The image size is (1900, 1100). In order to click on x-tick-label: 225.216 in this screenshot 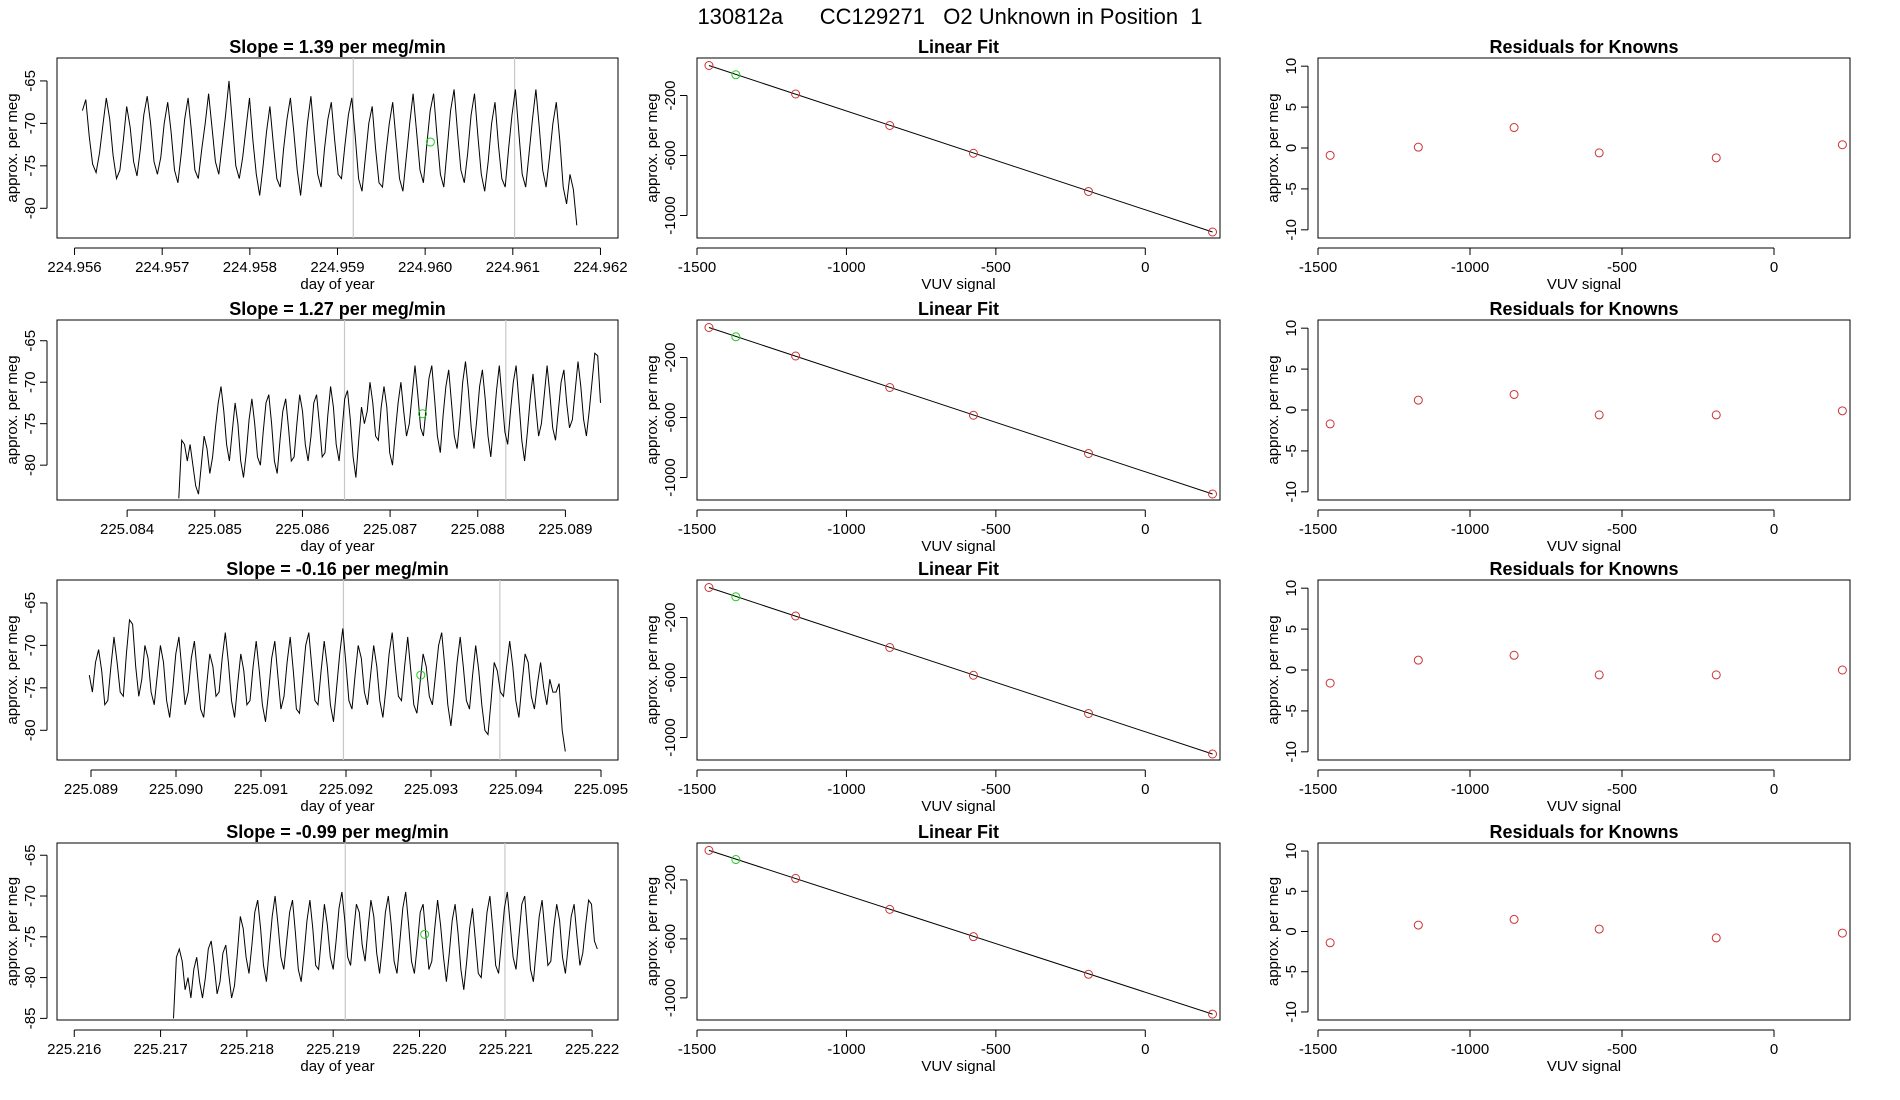, I will do `click(74, 1049)`.